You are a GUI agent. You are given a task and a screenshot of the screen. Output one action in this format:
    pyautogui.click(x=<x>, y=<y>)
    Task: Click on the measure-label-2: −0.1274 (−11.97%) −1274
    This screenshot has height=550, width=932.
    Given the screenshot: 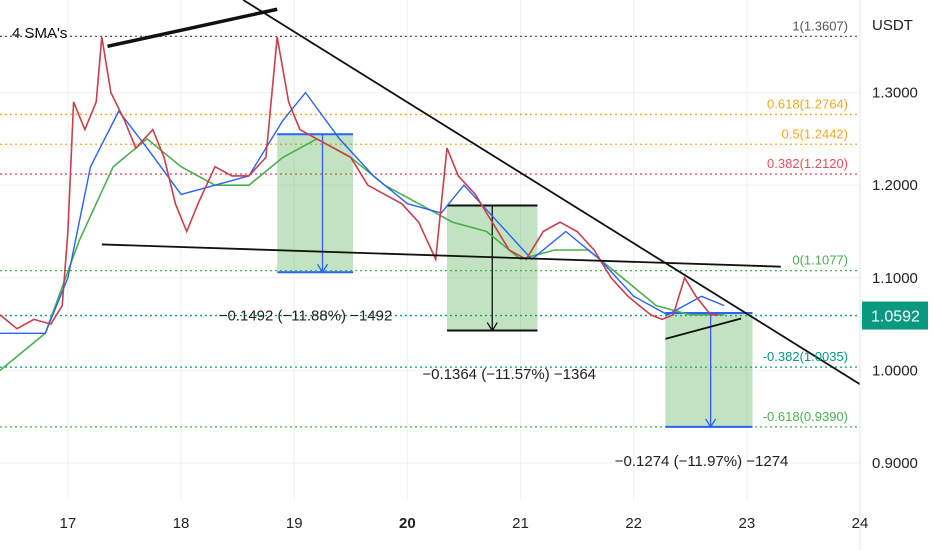 What is the action you would take?
    pyautogui.click(x=702, y=461)
    